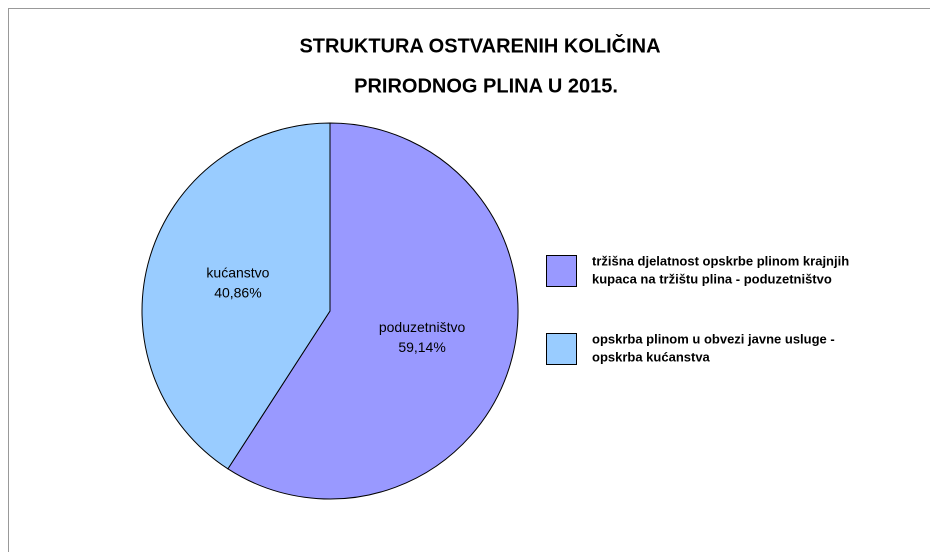 The width and height of the screenshot is (930, 552). Describe the element at coordinates (421, 347) in the screenshot. I see `slice-value: 59,14%` at that location.